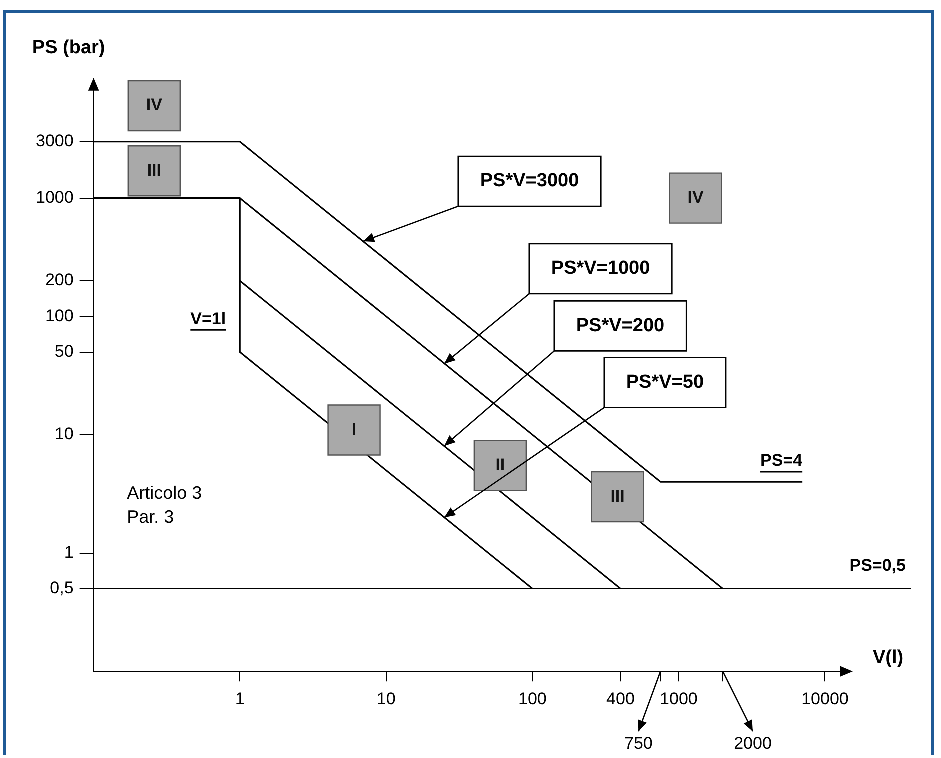 The height and width of the screenshot is (758, 941). Describe the element at coordinates (354, 429) in the screenshot. I see `annotation: I` at that location.